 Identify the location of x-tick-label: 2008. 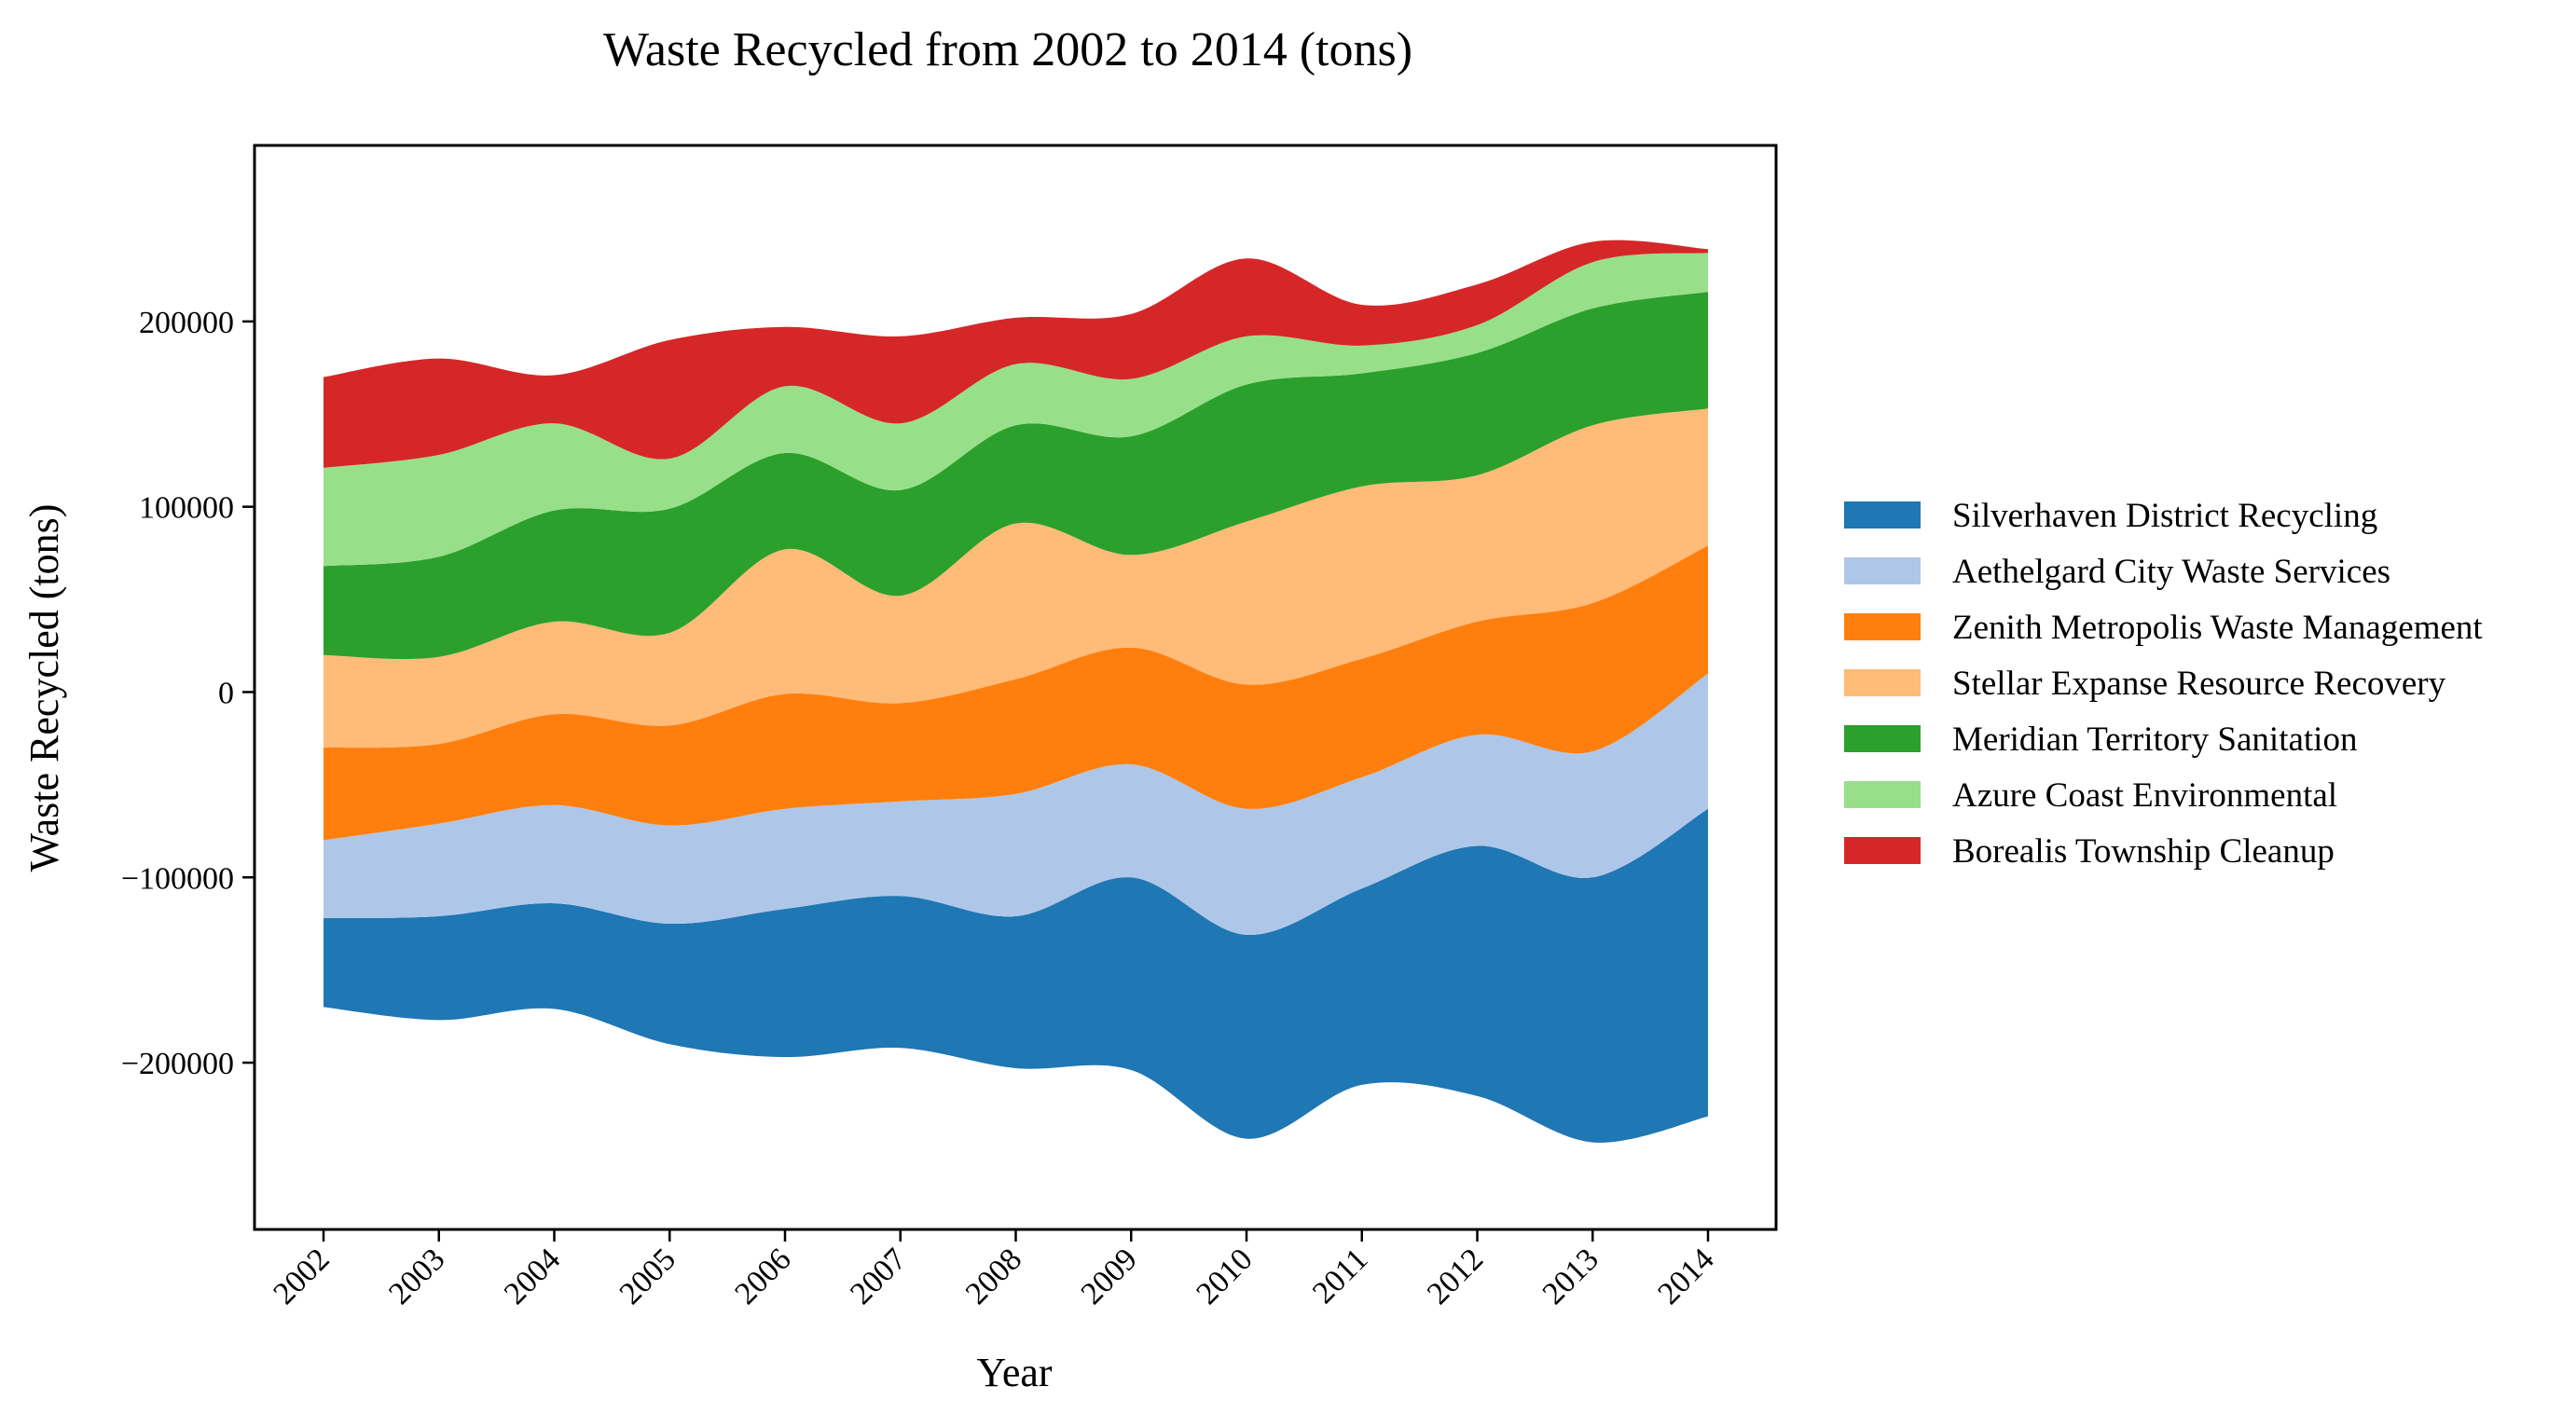
(993, 1276).